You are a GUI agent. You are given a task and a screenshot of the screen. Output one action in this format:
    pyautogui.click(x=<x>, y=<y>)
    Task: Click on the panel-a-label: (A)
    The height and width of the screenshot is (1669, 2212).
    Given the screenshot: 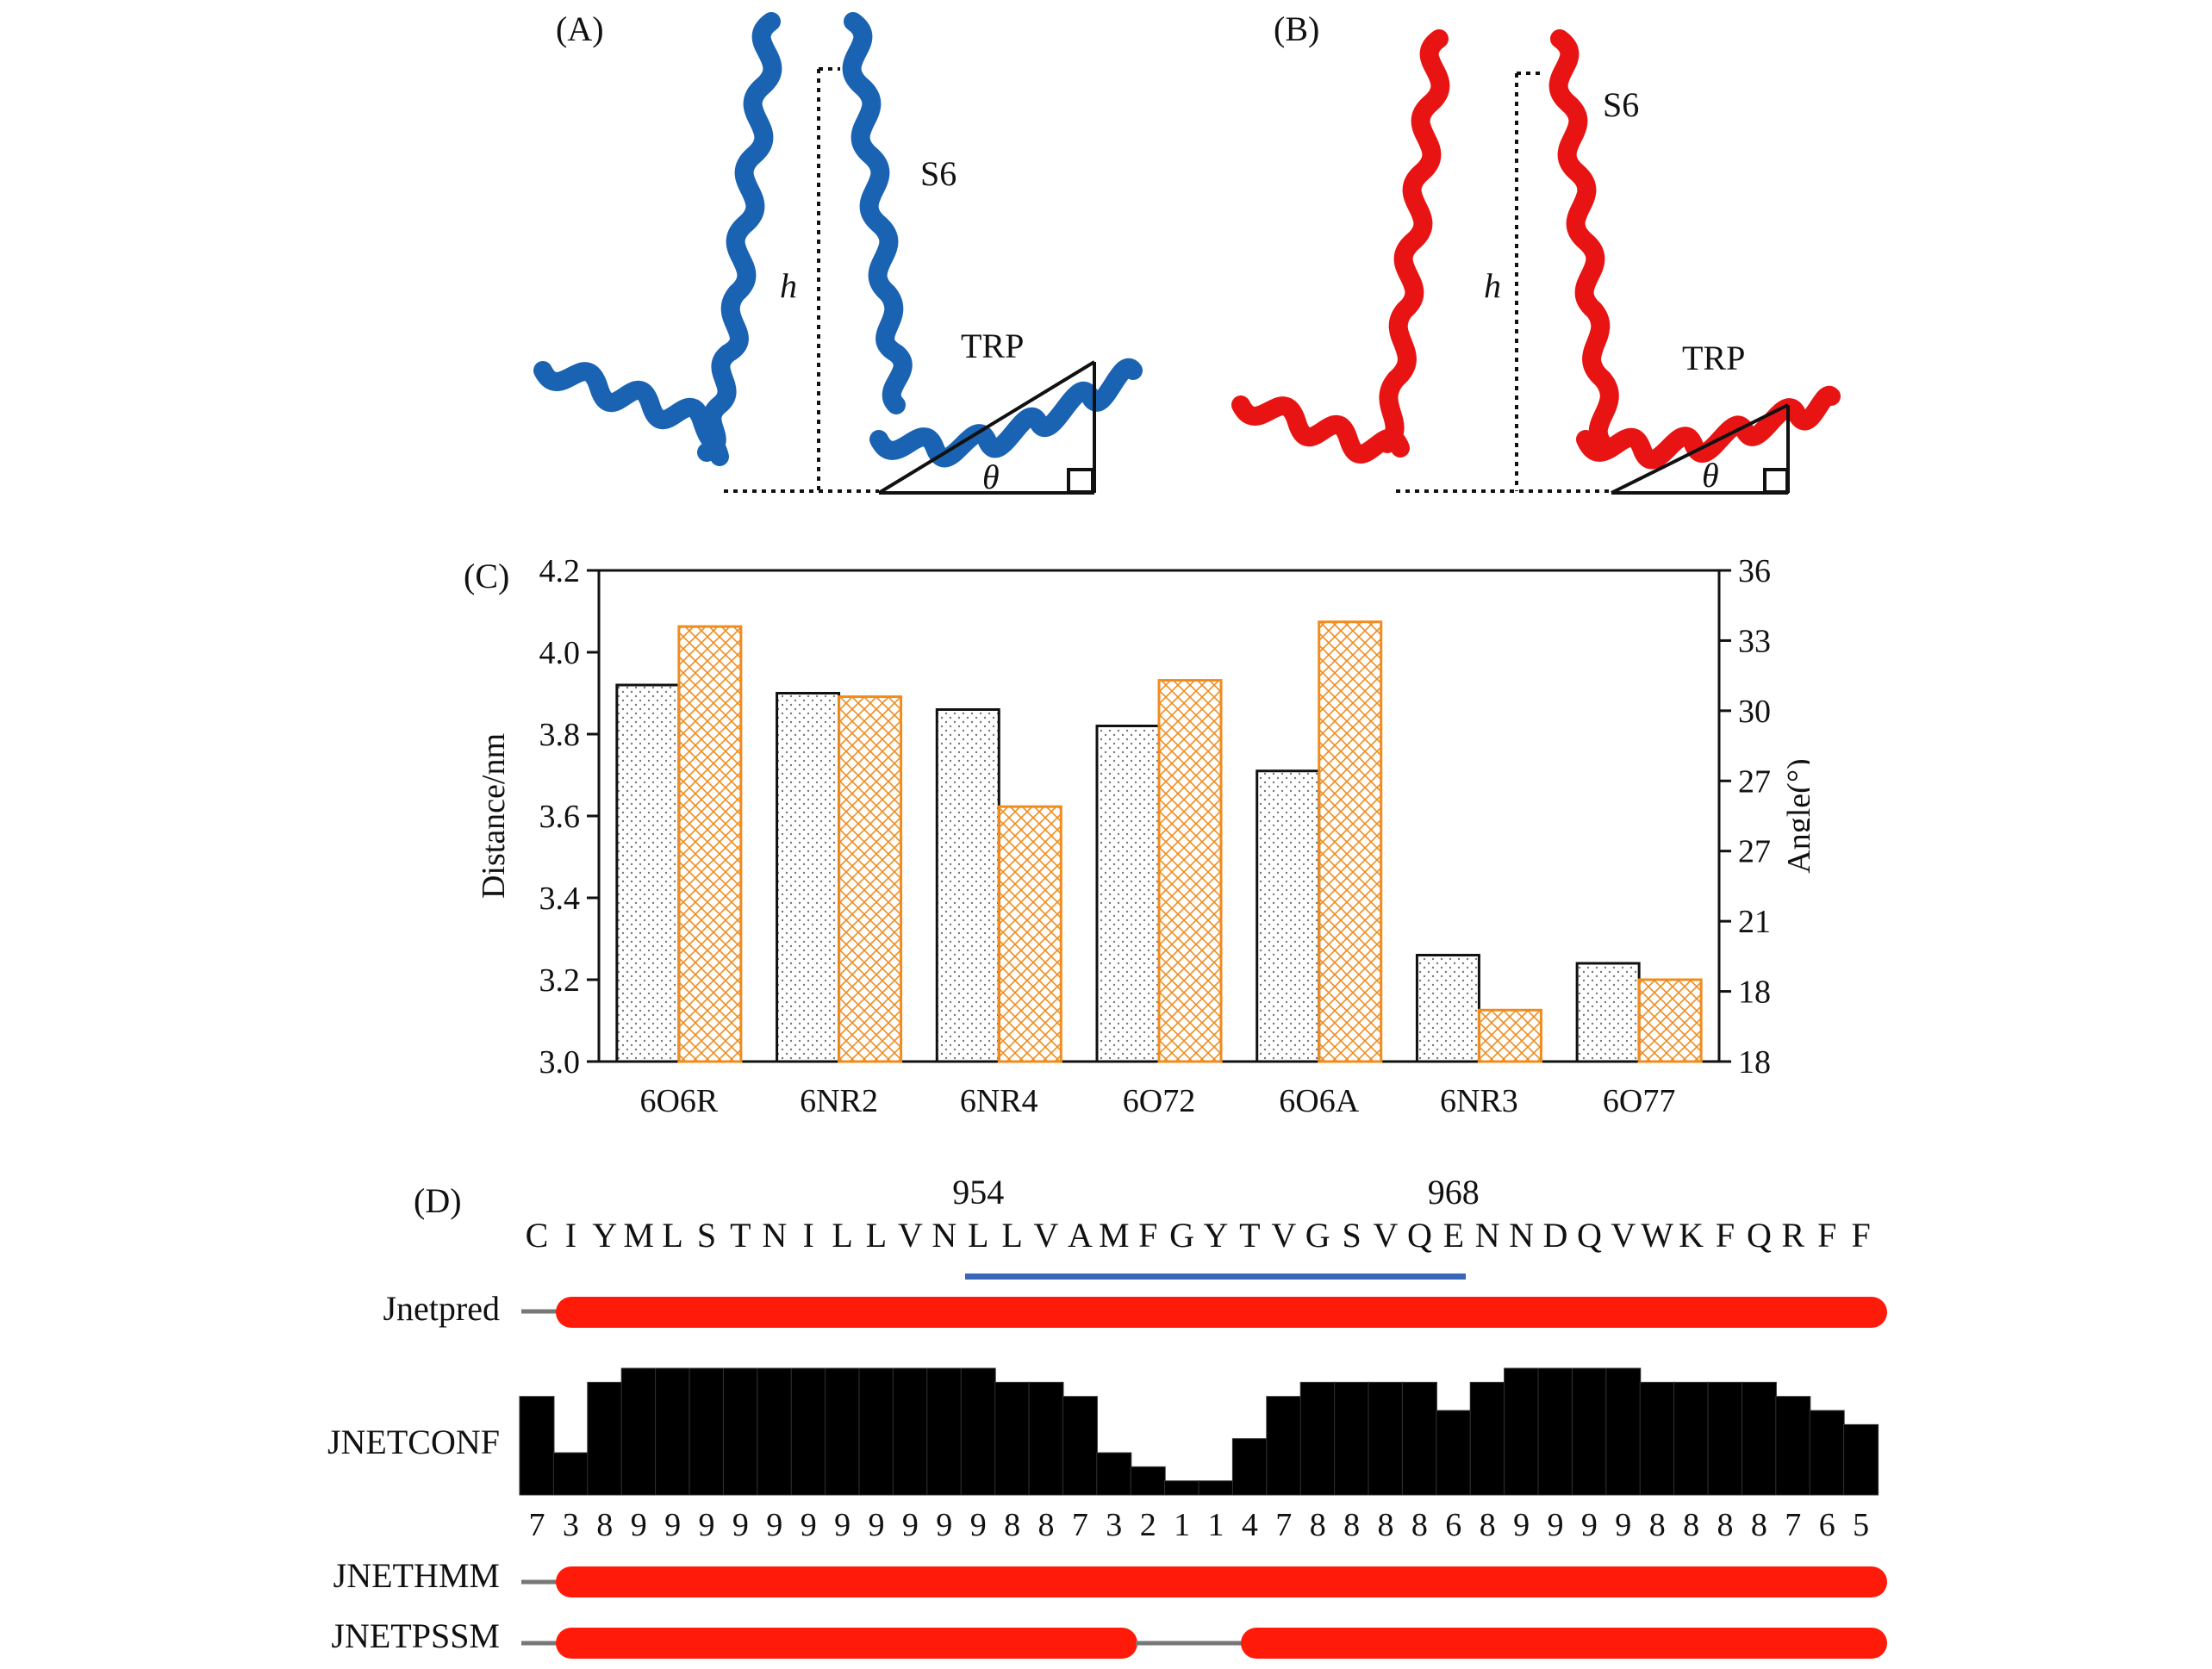 What is the action you would take?
    pyautogui.click(x=580, y=28)
    